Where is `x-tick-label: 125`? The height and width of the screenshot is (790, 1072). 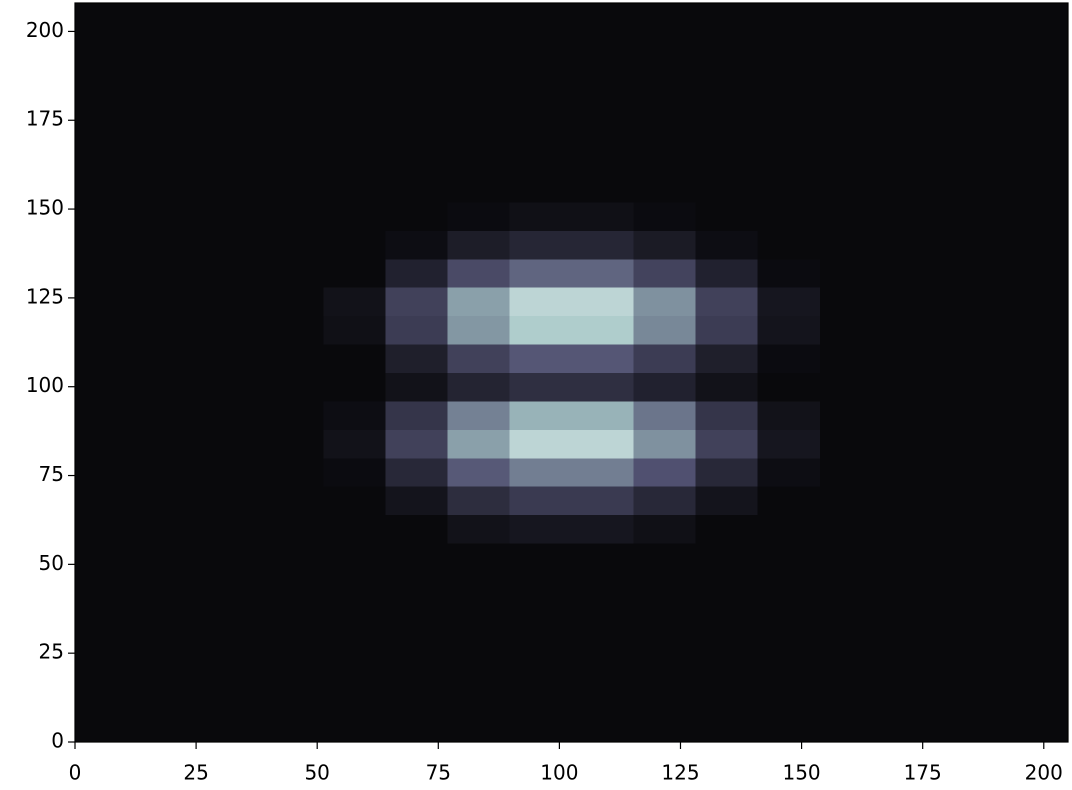
x-tick-label: 125 is located at coordinates (680, 773).